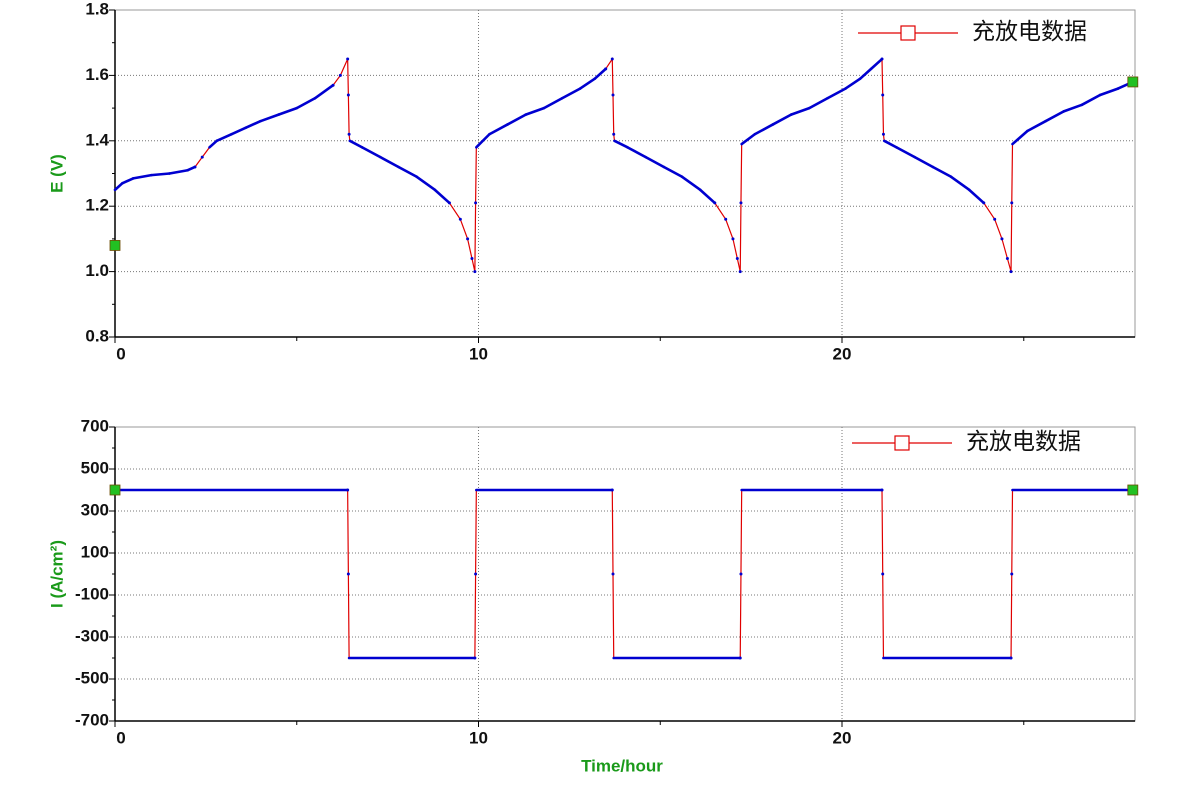 Image resolution: width=1201 pixels, height=801 pixels. What do you see at coordinates (622, 765) in the screenshot?
I see `x-axis-label: Time/hour` at bounding box center [622, 765].